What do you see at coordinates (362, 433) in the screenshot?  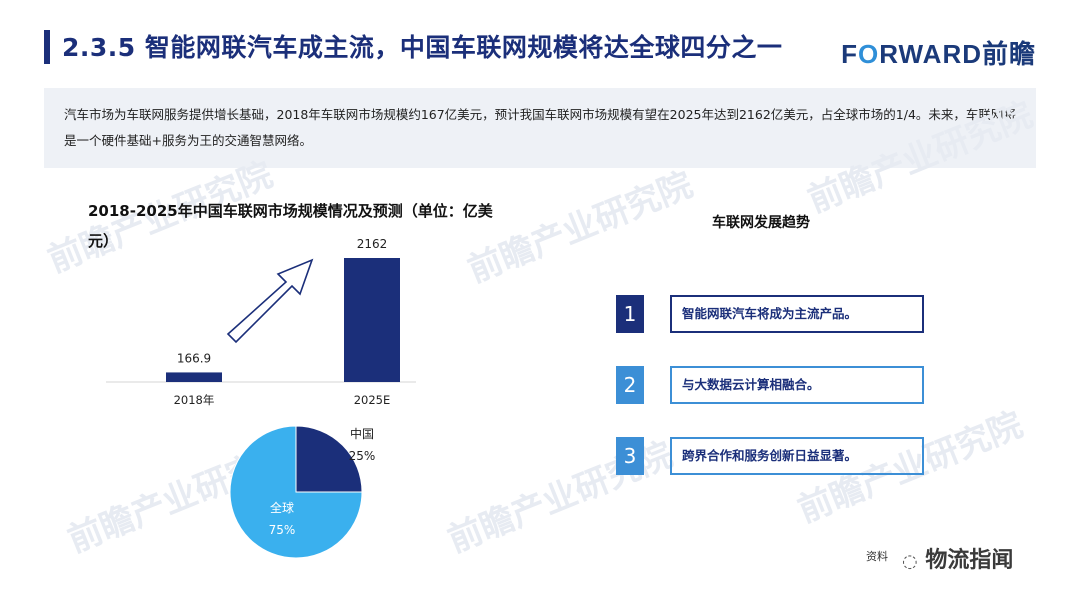 I see `pie-slice-label: 中国` at bounding box center [362, 433].